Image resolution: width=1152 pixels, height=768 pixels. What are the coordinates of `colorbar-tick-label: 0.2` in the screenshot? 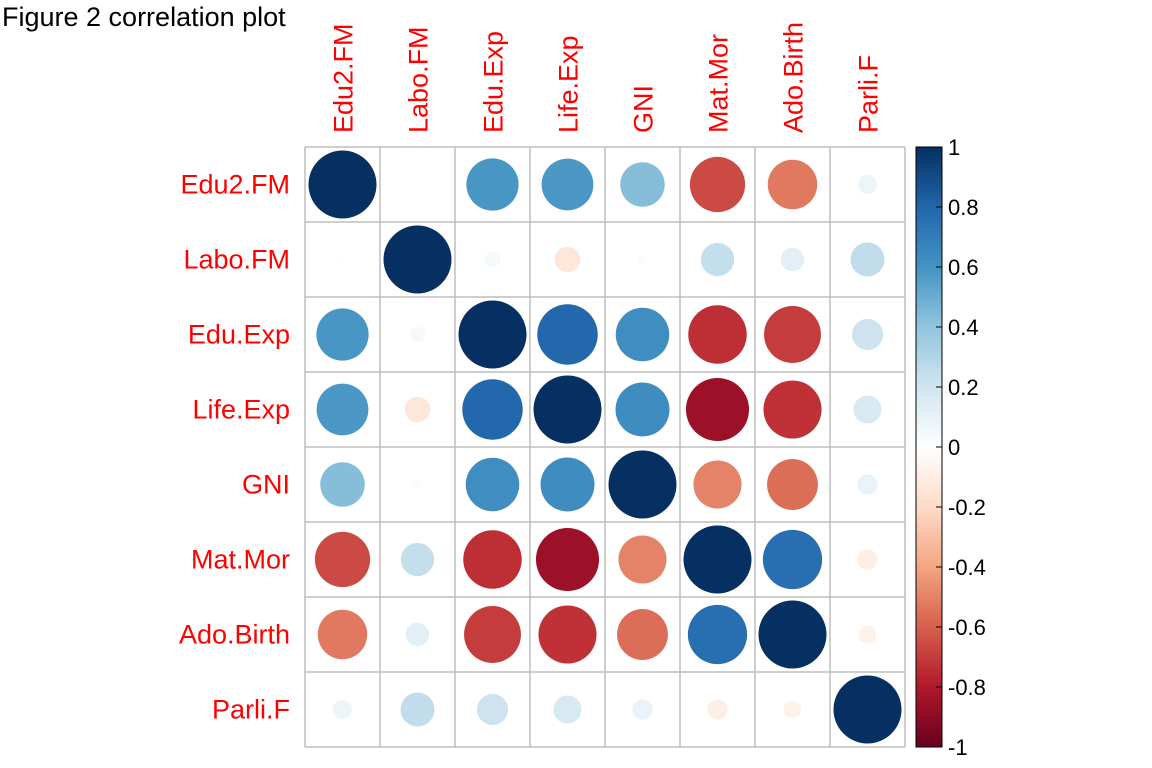 It's located at (963, 387).